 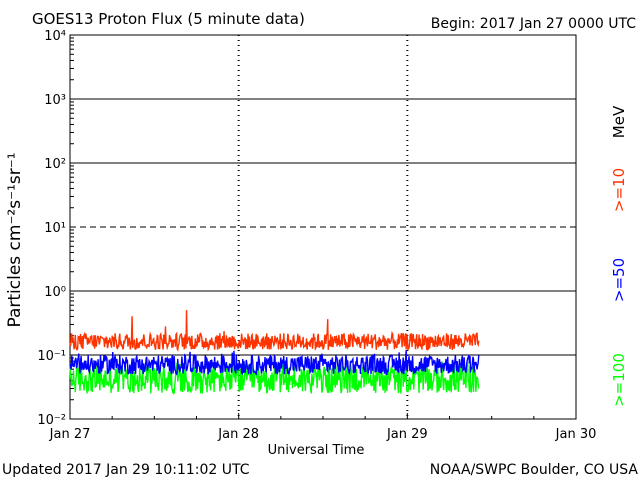 What do you see at coordinates (619, 190) in the screenshot?
I see `legend-ge10: >=10` at bounding box center [619, 190].